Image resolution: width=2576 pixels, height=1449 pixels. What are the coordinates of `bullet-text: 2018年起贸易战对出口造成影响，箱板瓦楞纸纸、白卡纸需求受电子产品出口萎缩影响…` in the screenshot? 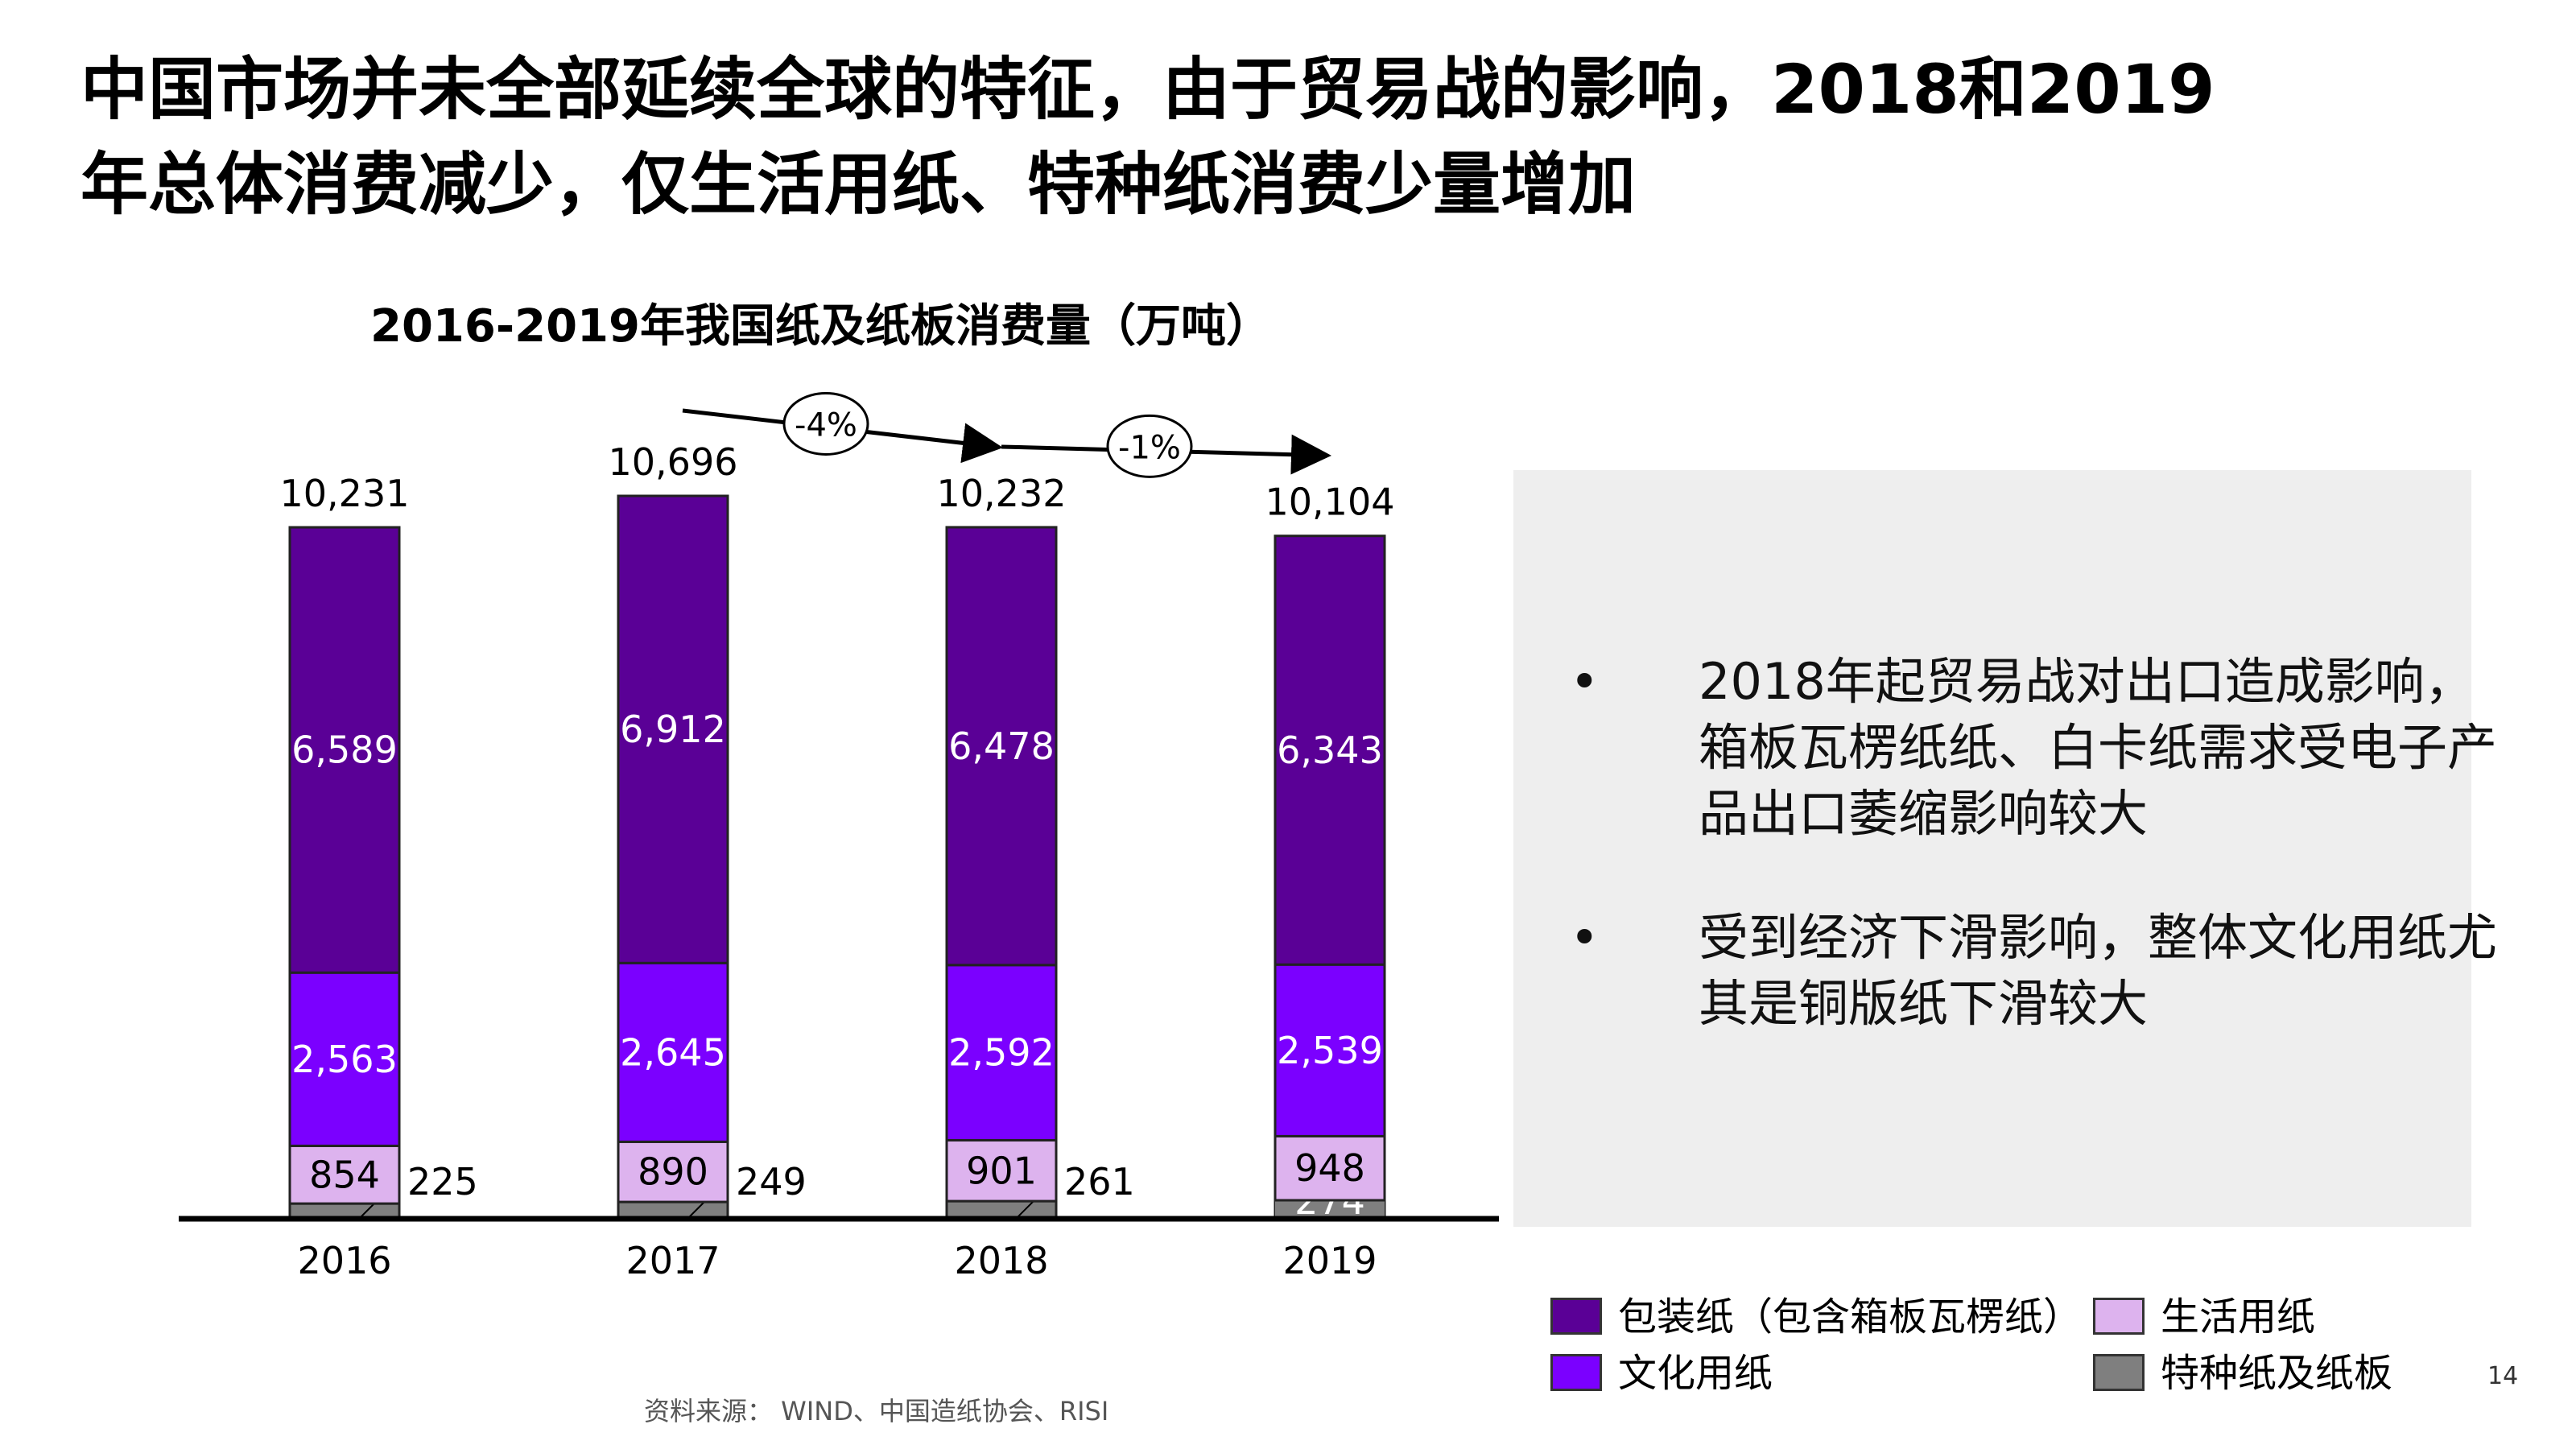 It's located at (2098, 747).